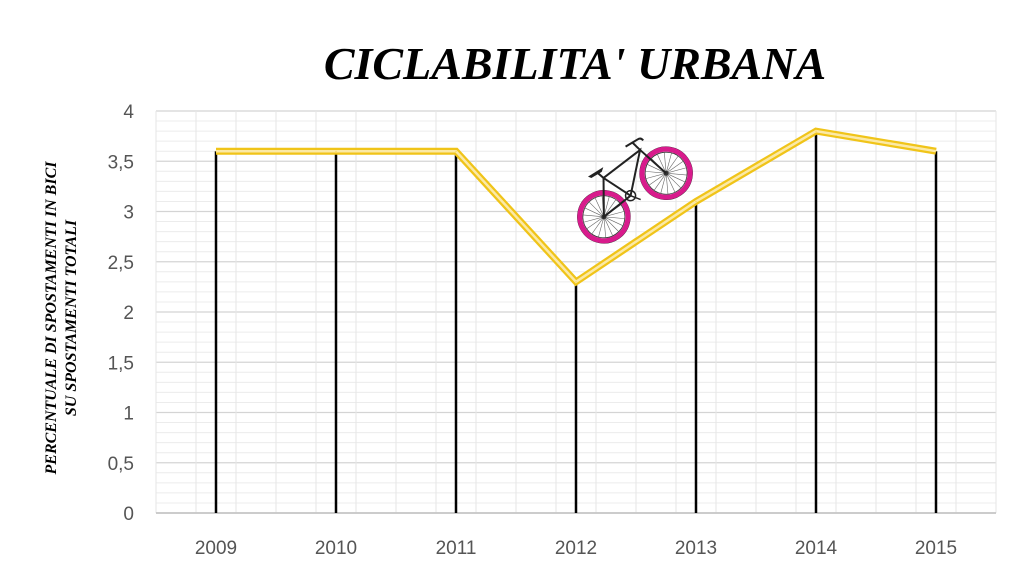  I want to click on chart-title: CICLABILITA' URBANA, so click(575, 63).